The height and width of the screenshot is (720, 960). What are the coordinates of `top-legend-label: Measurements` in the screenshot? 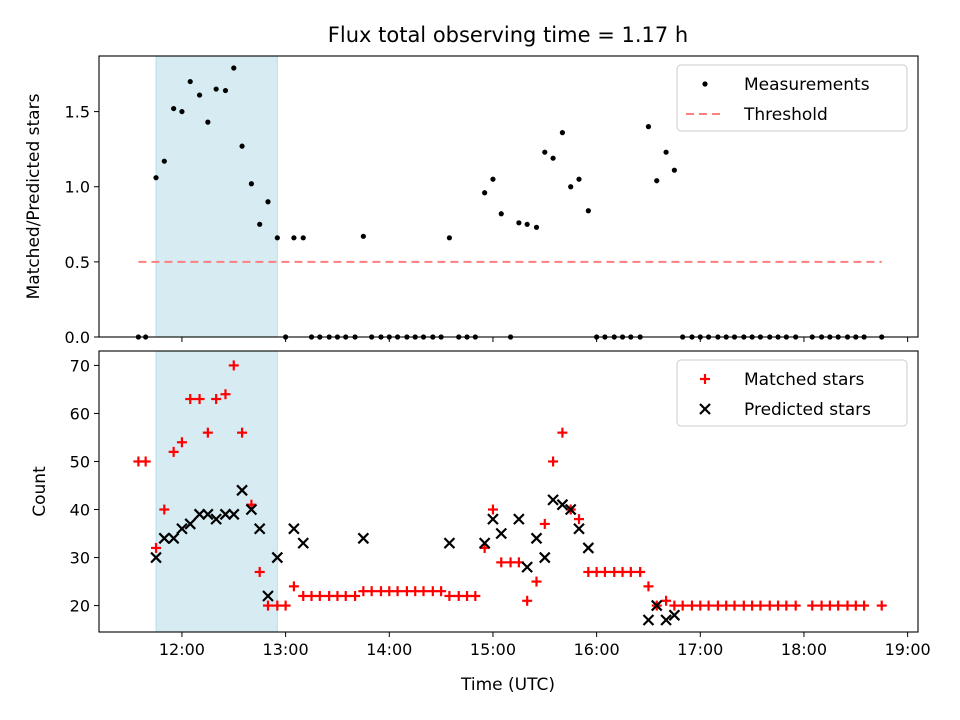 It's located at (807, 85).